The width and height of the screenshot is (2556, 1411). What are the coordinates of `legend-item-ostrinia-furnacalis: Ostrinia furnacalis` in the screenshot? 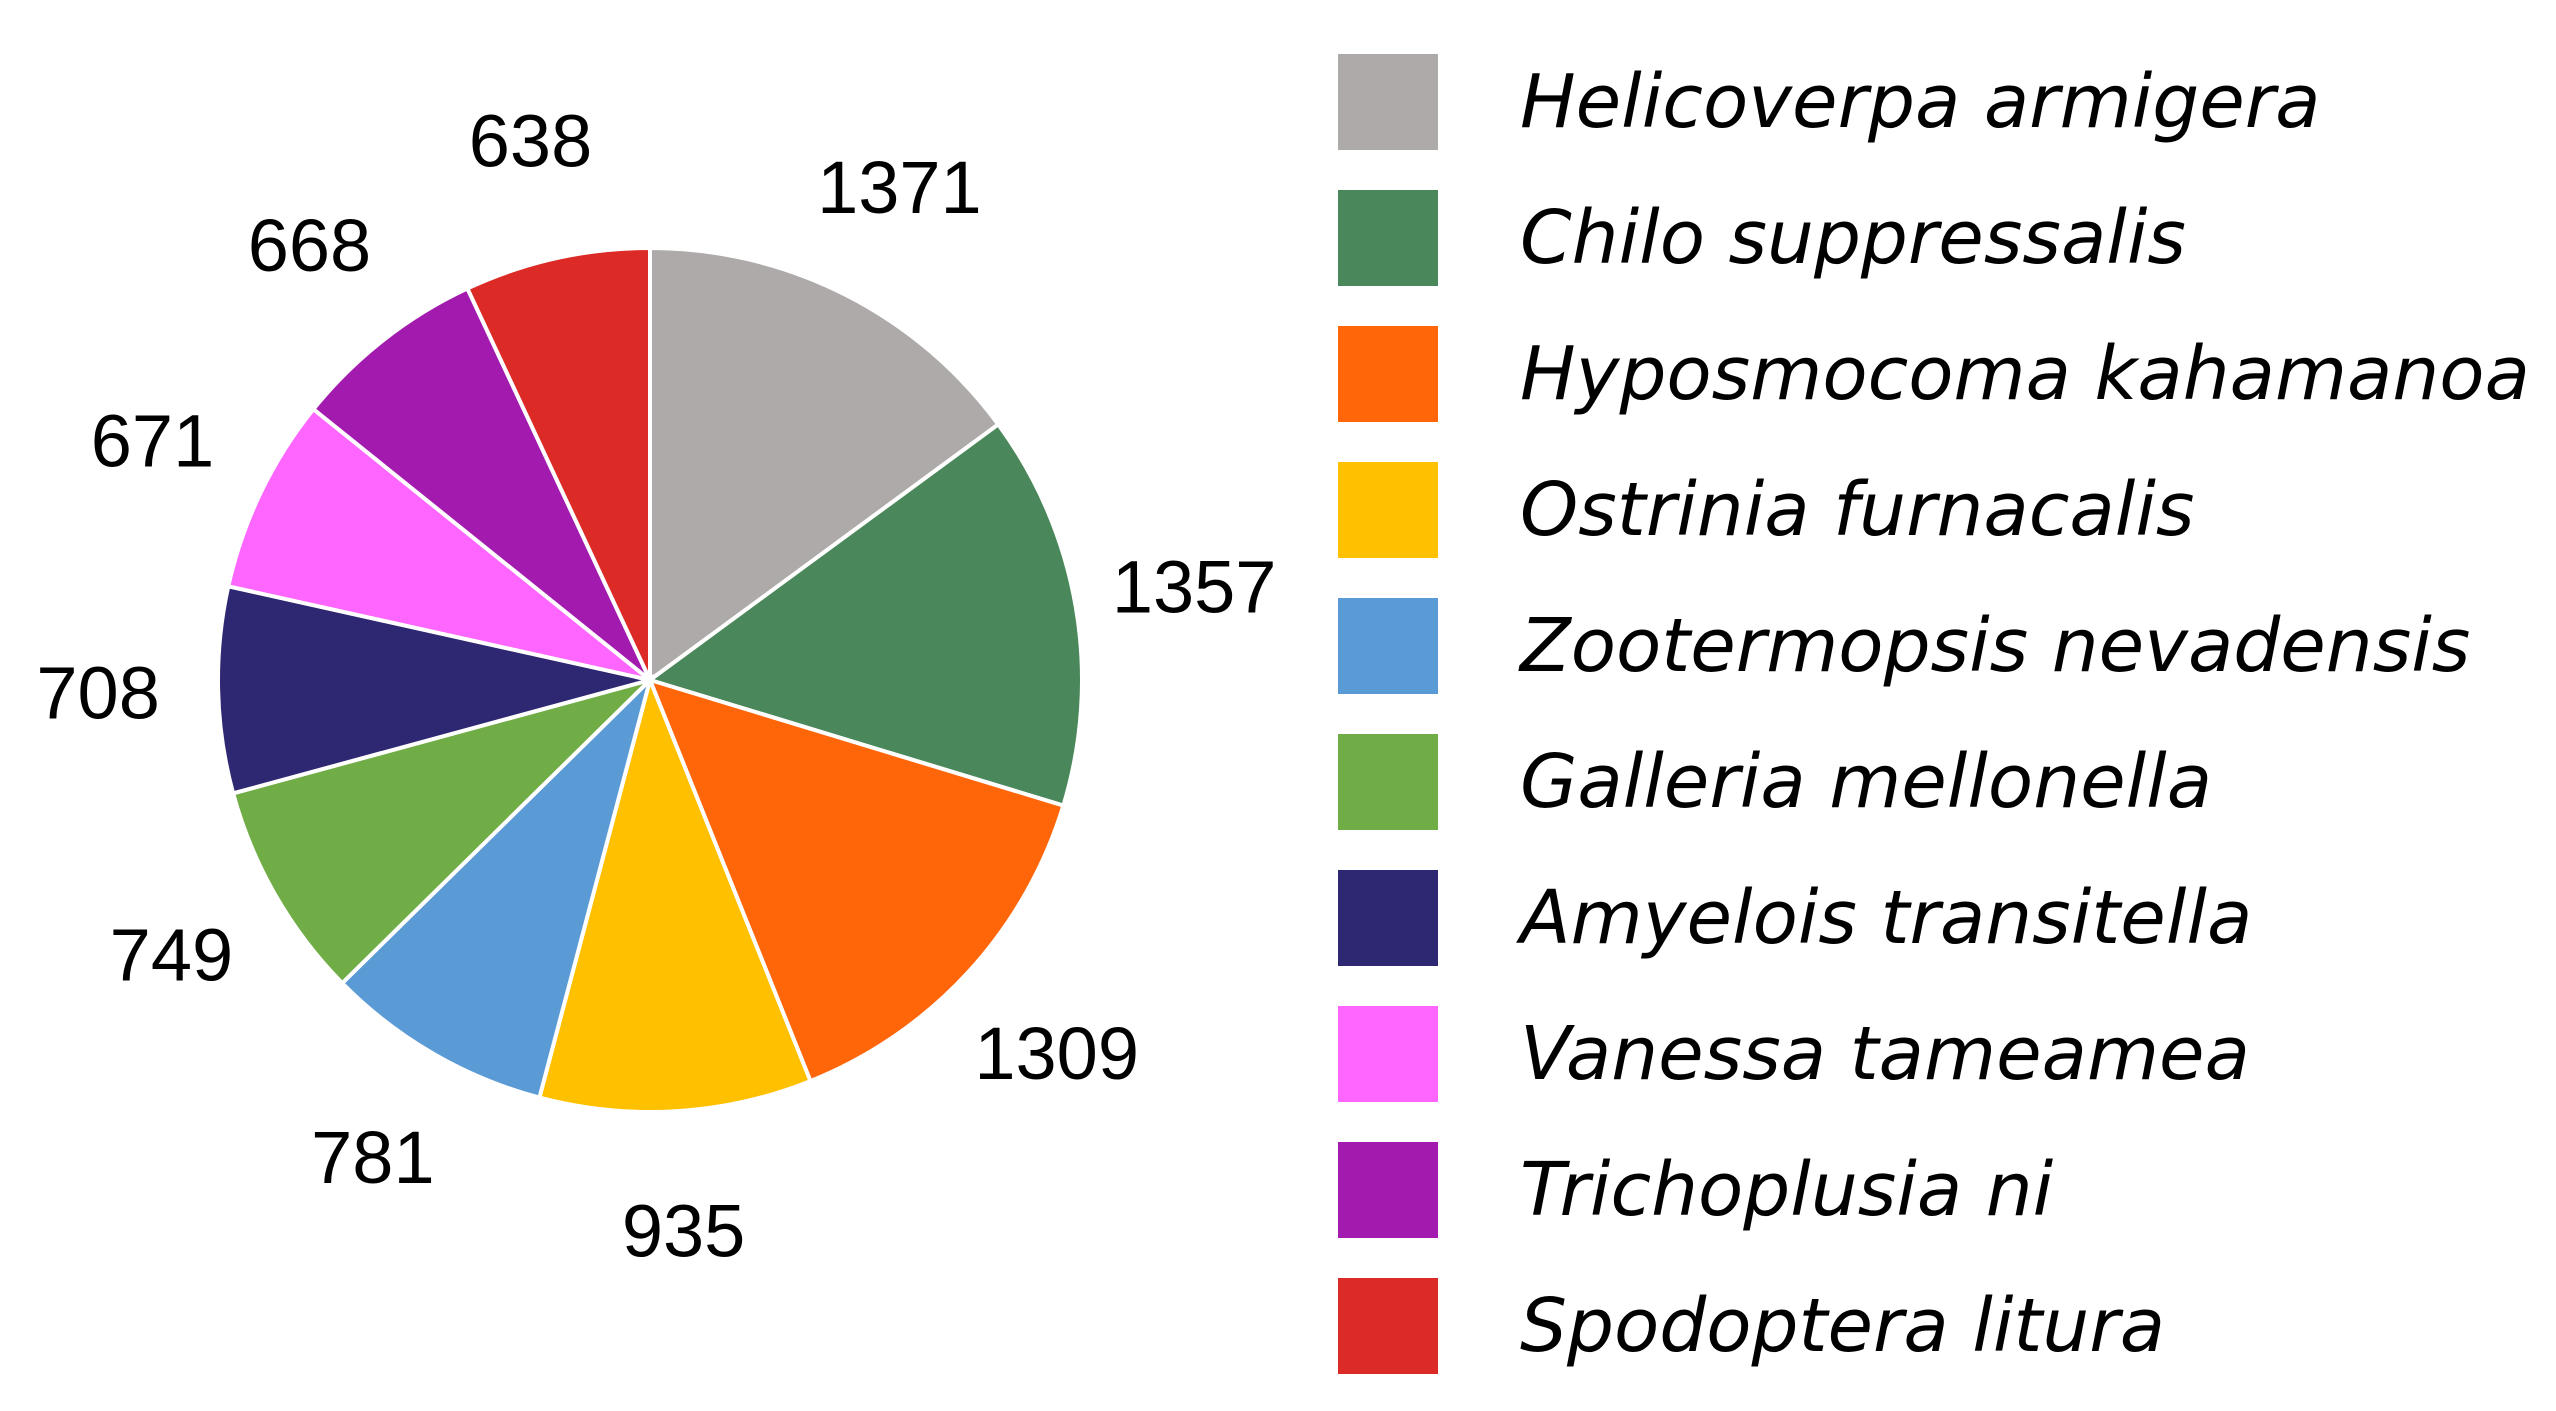 It's located at (1766, 510).